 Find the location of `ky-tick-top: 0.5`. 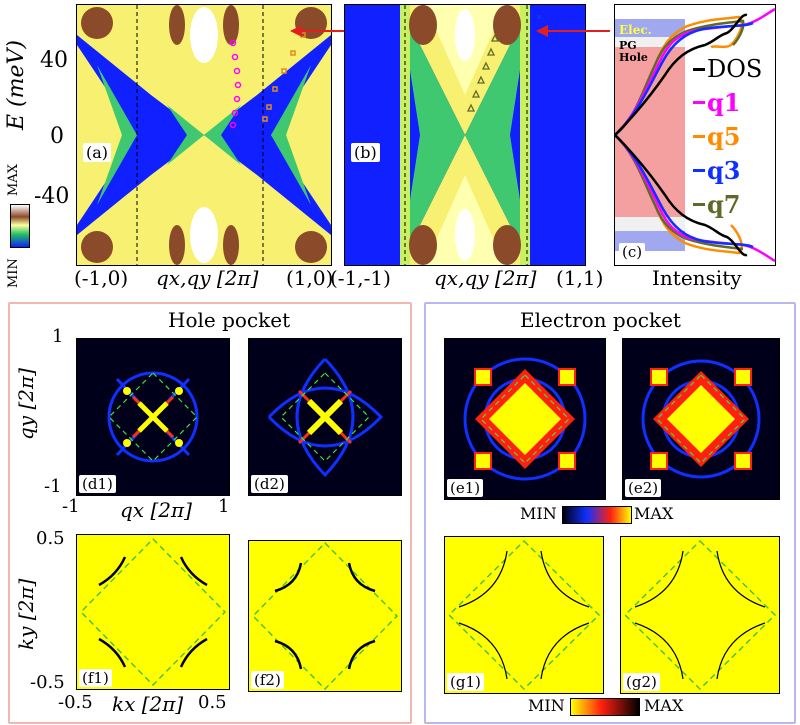

ky-tick-top: 0.5 is located at coordinates (50, 538).